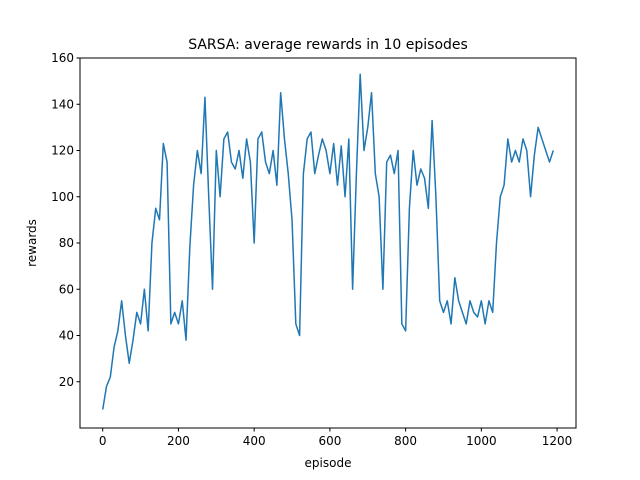 This screenshot has height=480, width=640. What do you see at coordinates (66, 336) in the screenshot?
I see `y-tick-label: 40` at bounding box center [66, 336].